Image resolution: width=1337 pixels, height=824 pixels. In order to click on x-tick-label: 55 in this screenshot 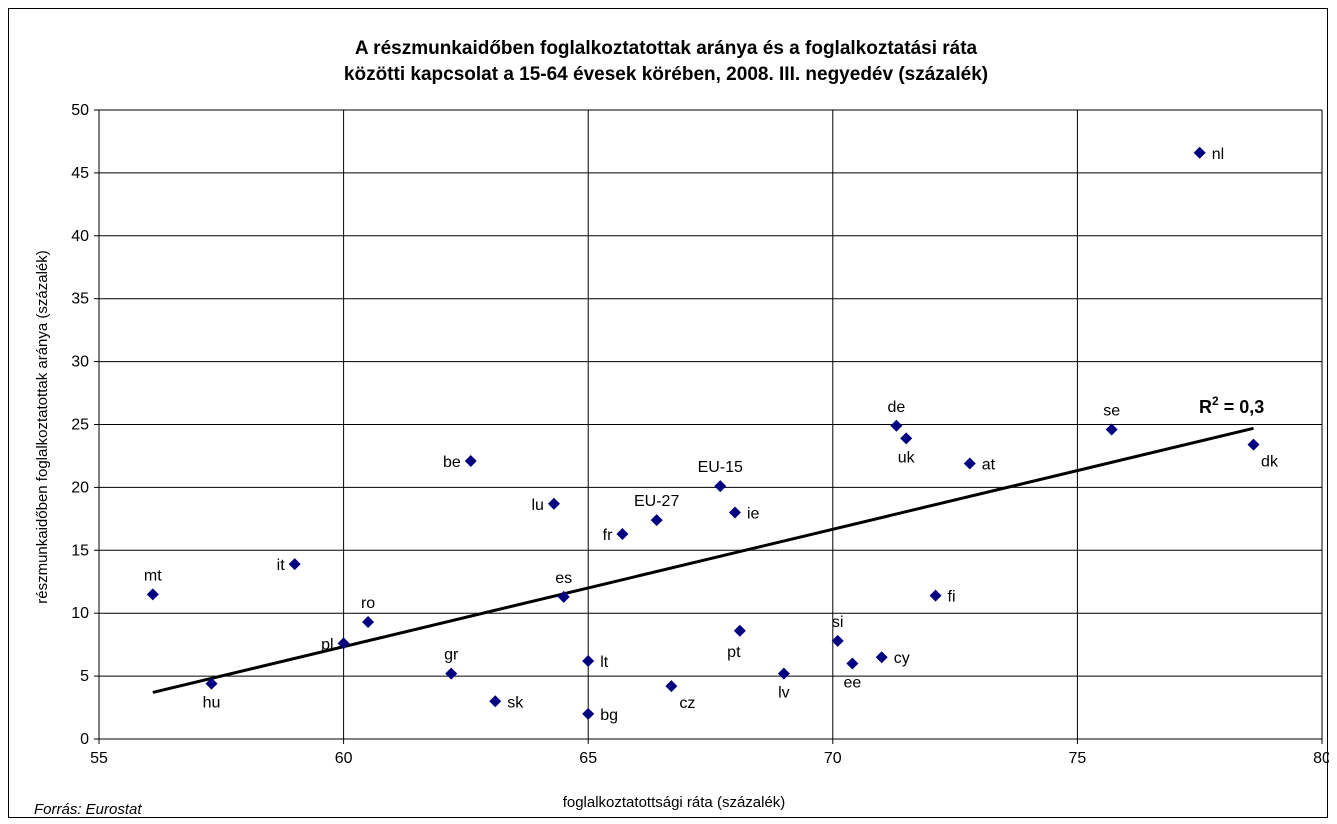, I will do `click(99, 758)`.